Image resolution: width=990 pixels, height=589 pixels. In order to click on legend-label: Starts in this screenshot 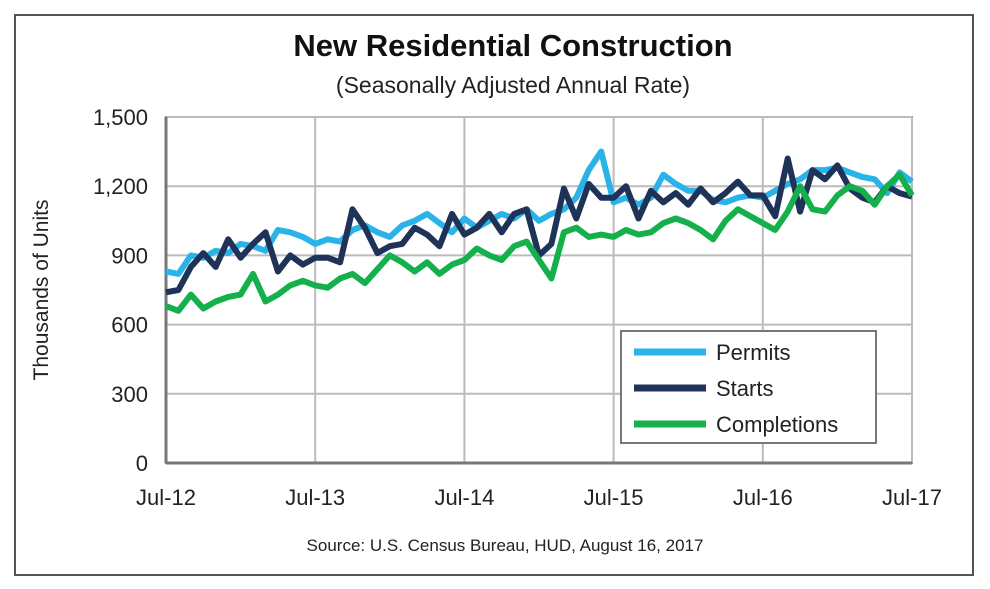, I will do `click(744, 388)`.